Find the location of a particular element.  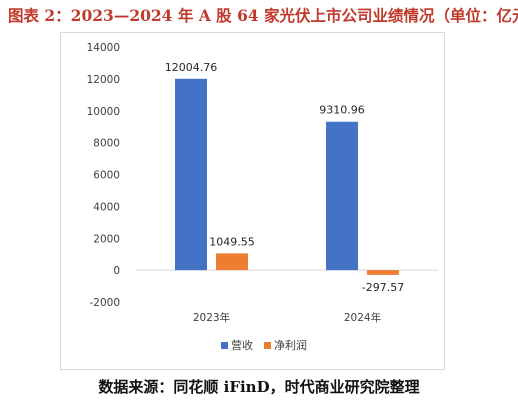

y-tick-label: 4000 is located at coordinates (106, 207).